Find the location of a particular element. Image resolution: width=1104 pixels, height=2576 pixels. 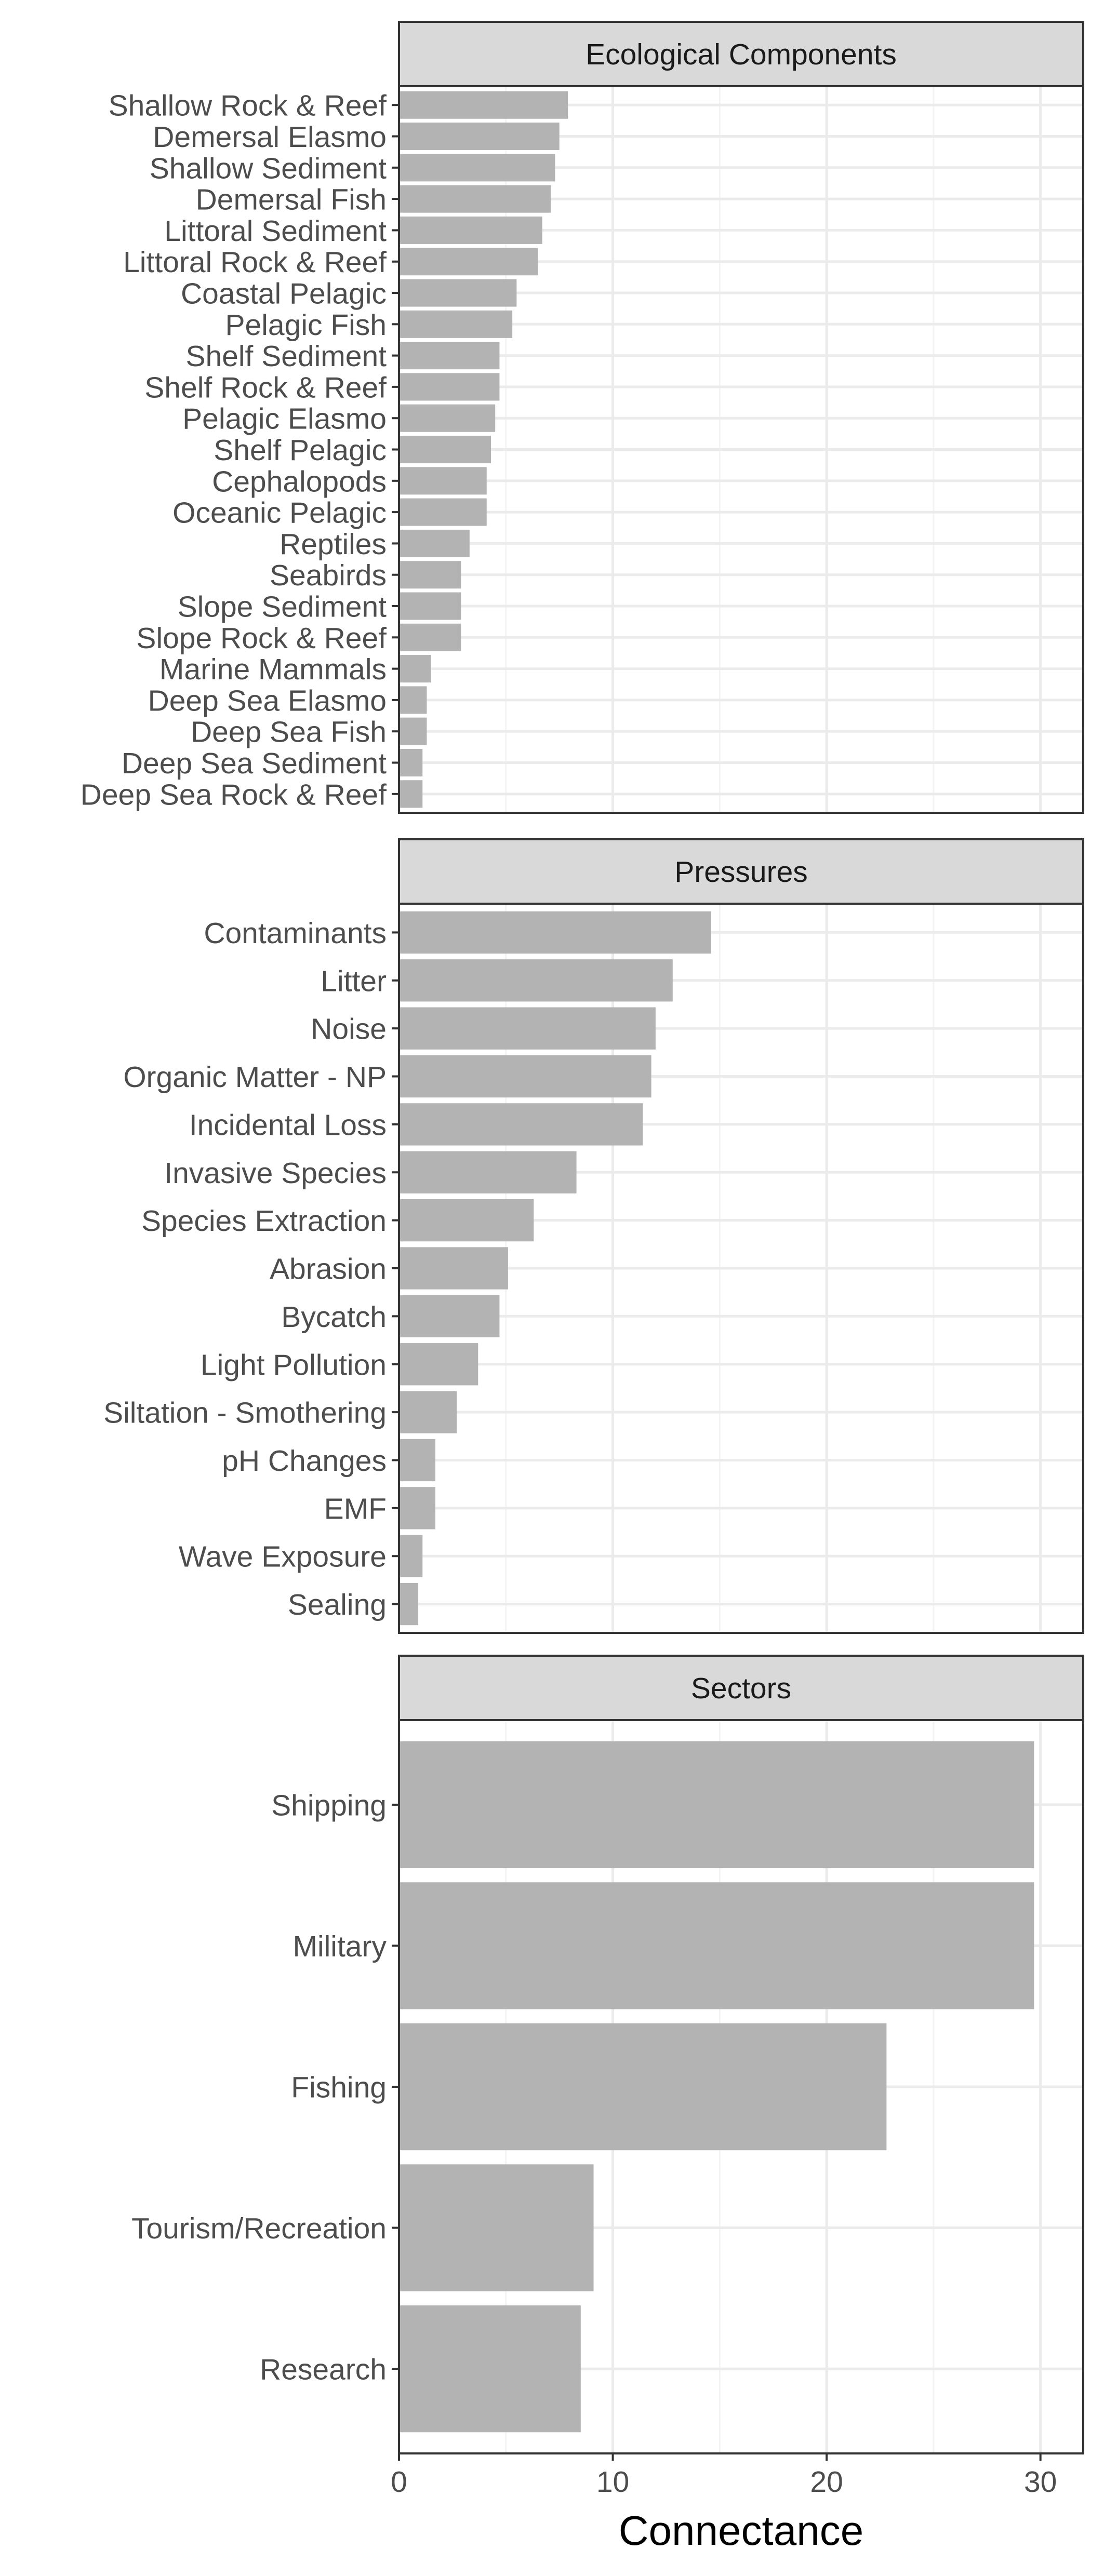

category-label: Fishing is located at coordinates (339, 2087).